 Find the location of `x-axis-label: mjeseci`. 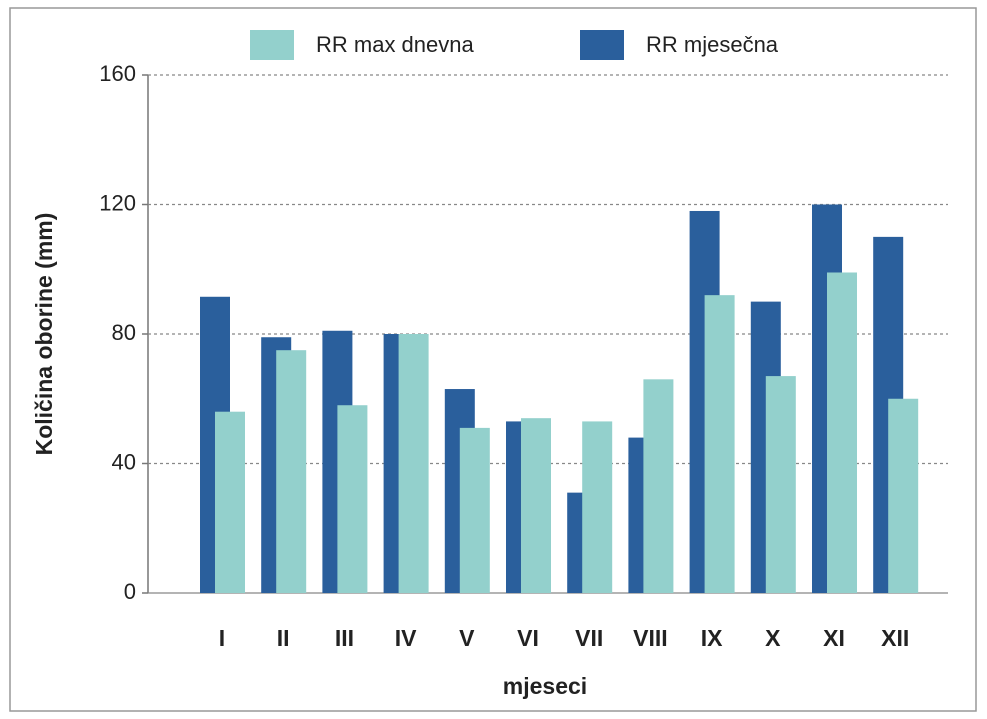

x-axis-label: mjeseci is located at coordinates (545, 686).